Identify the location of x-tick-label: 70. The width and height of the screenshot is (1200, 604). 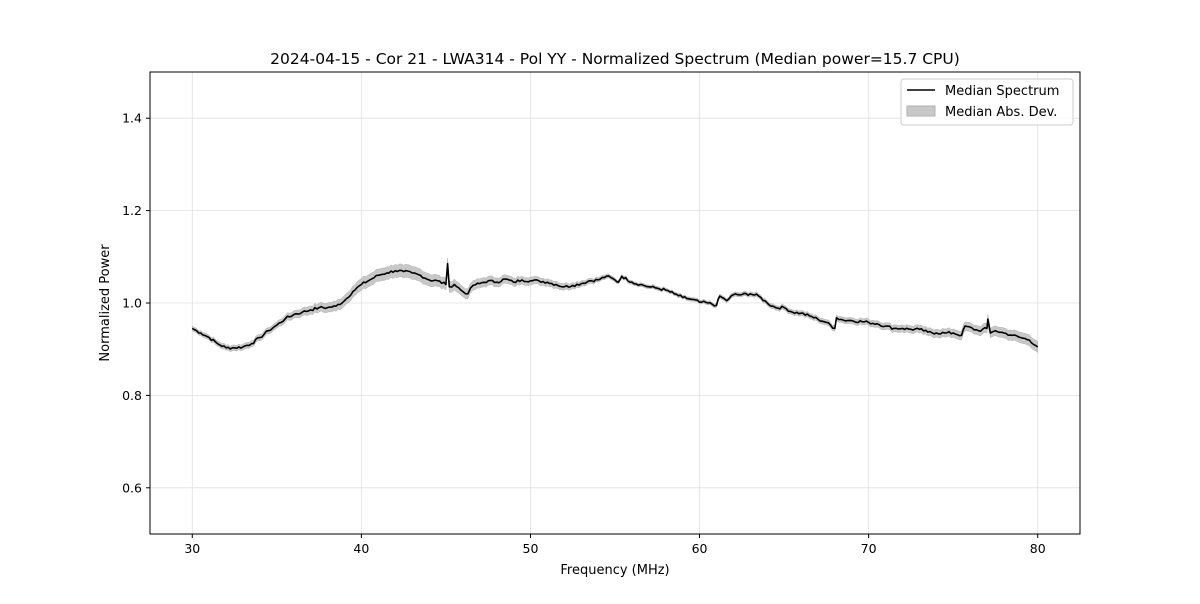
(869, 548).